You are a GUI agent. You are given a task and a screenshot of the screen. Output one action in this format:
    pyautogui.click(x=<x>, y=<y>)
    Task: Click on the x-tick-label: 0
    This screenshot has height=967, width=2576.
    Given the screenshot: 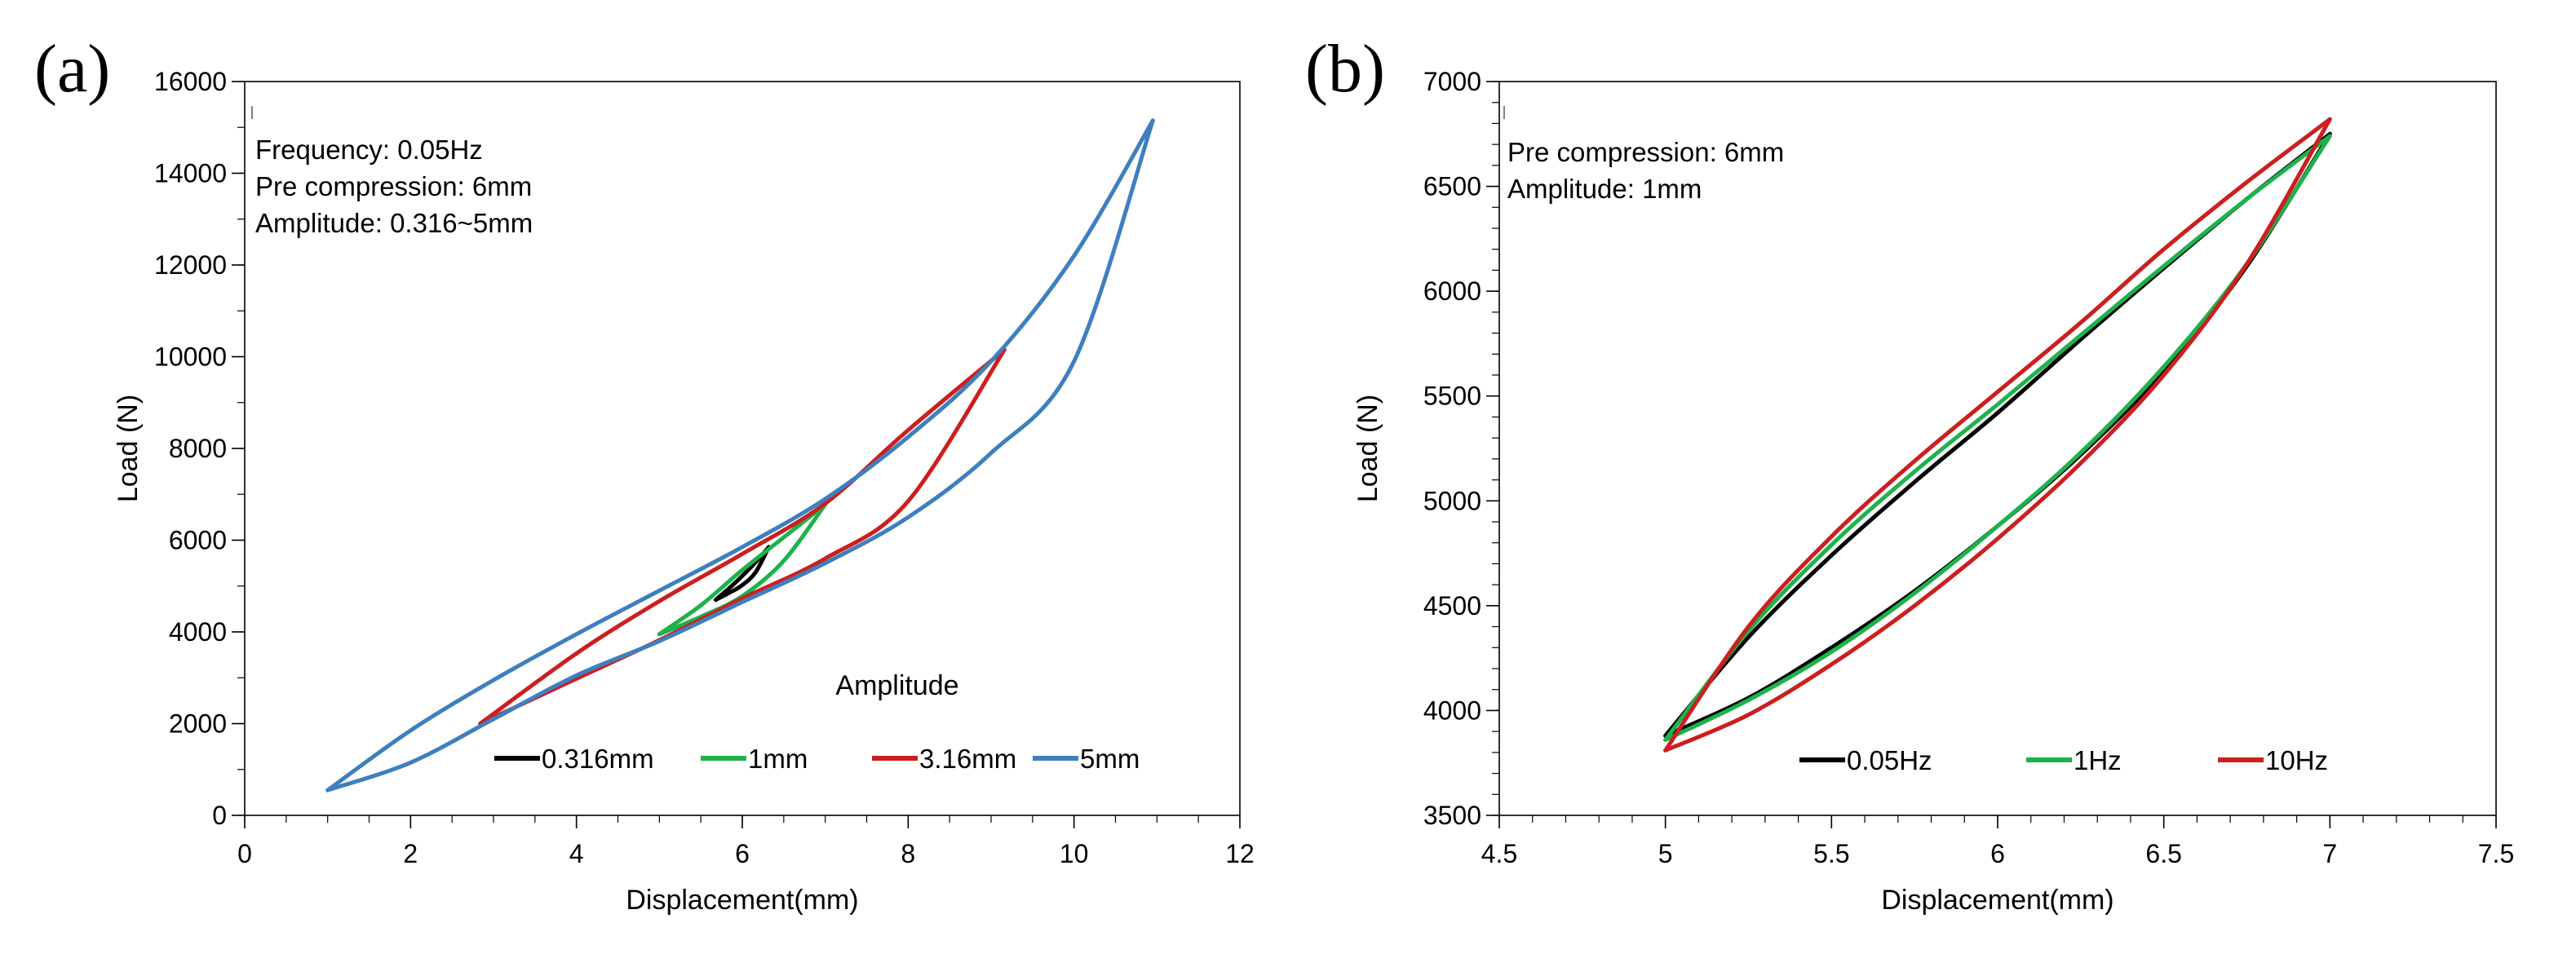 What is the action you would take?
    pyautogui.click(x=244, y=854)
    